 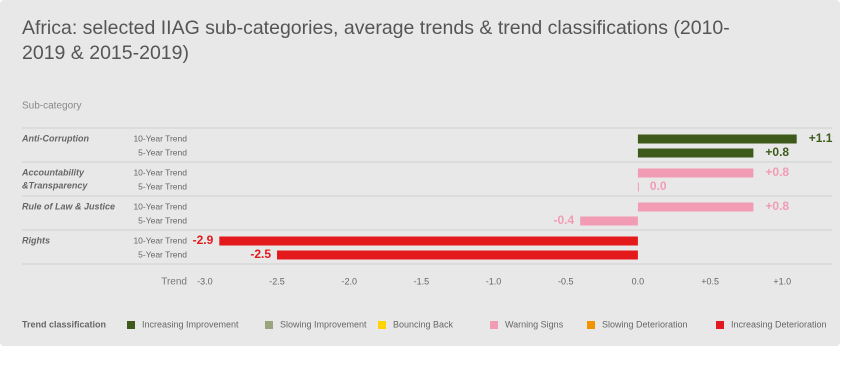 What do you see at coordinates (53, 172) in the screenshot?
I see `sub-category-label: Accountability` at bounding box center [53, 172].